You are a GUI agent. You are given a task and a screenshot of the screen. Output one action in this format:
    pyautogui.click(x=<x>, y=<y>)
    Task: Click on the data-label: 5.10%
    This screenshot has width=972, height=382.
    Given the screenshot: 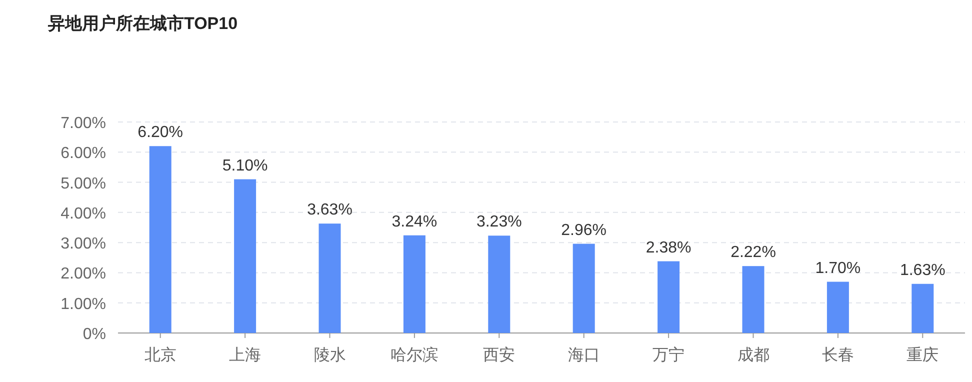 What is the action you would take?
    pyautogui.click(x=245, y=165)
    